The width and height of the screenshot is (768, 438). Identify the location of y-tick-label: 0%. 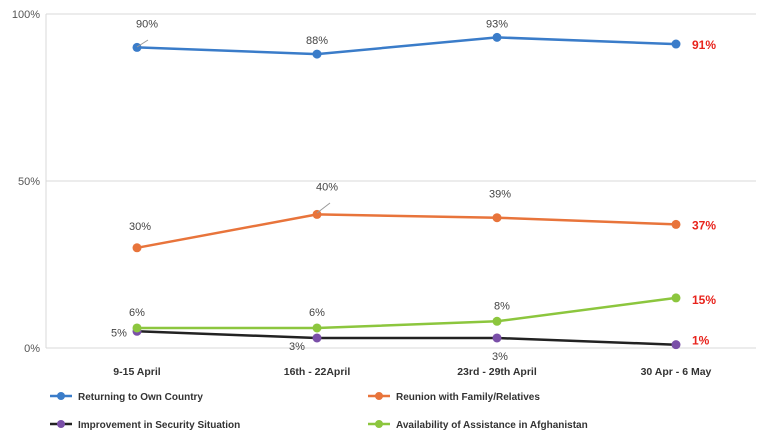
(32, 349).